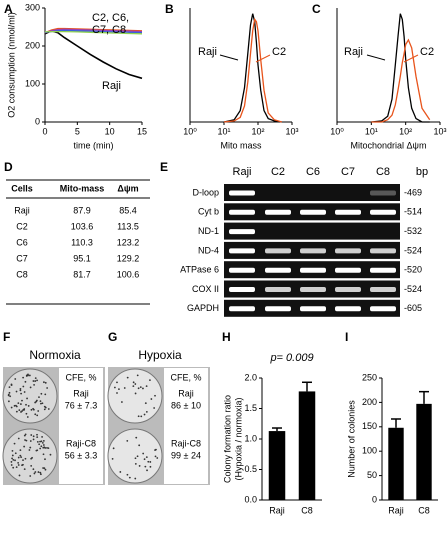 The image size is (448, 533). What do you see at coordinates (186, 405) in the screenshot?
I see `row-value: 86 ± 10` at bounding box center [186, 405].